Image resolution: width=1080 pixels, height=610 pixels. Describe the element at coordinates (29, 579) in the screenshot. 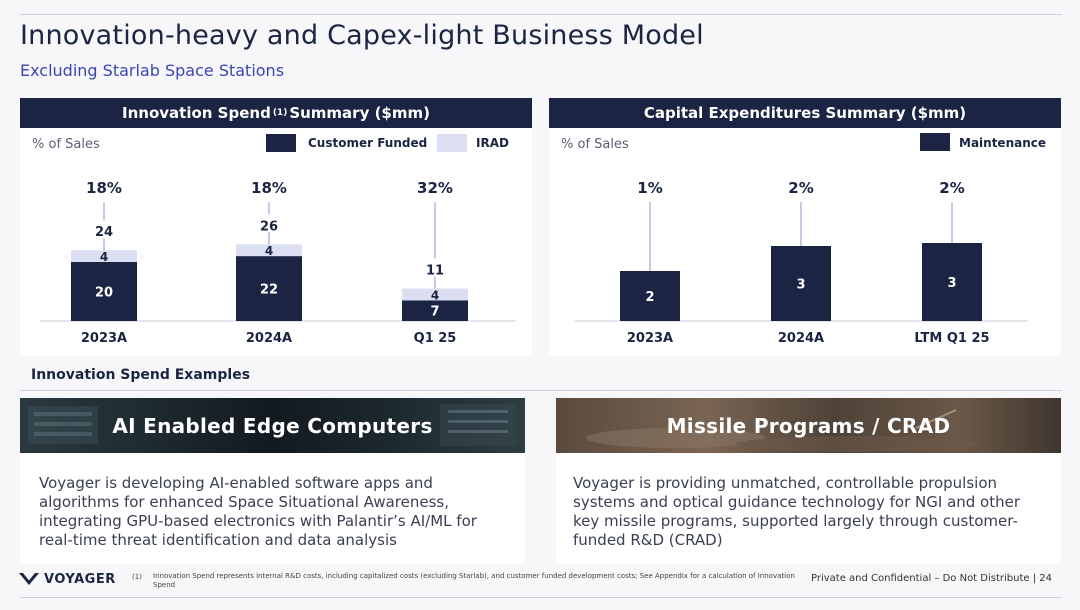

I see `voyager-chevron-icon` at that location.